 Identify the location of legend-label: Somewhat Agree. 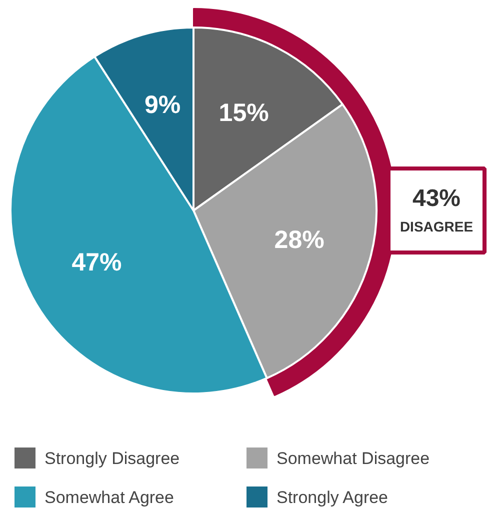
(109, 497).